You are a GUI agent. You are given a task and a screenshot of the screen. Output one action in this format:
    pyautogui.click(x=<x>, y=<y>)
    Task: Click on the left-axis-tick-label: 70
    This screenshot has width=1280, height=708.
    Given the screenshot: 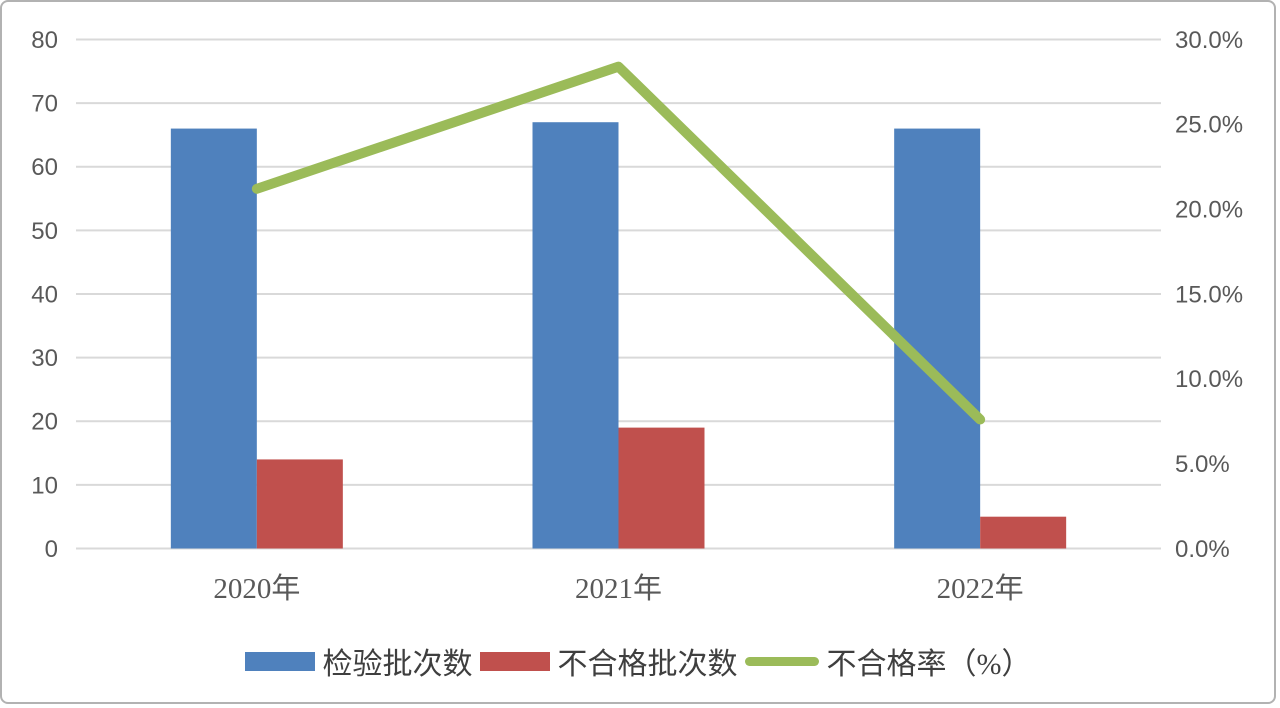 What is the action you would take?
    pyautogui.click(x=44, y=104)
    